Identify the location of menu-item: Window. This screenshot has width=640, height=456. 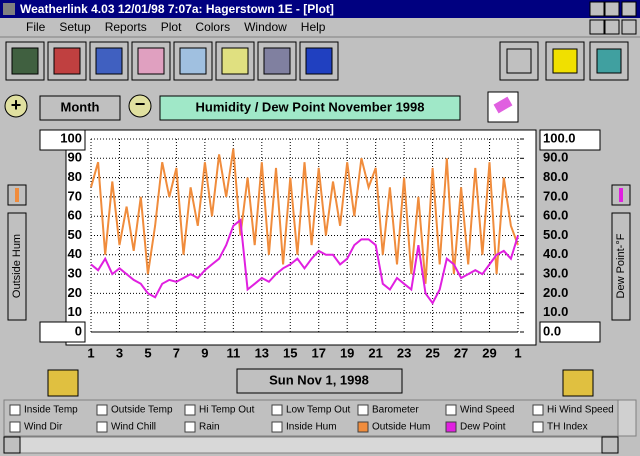
(265, 27).